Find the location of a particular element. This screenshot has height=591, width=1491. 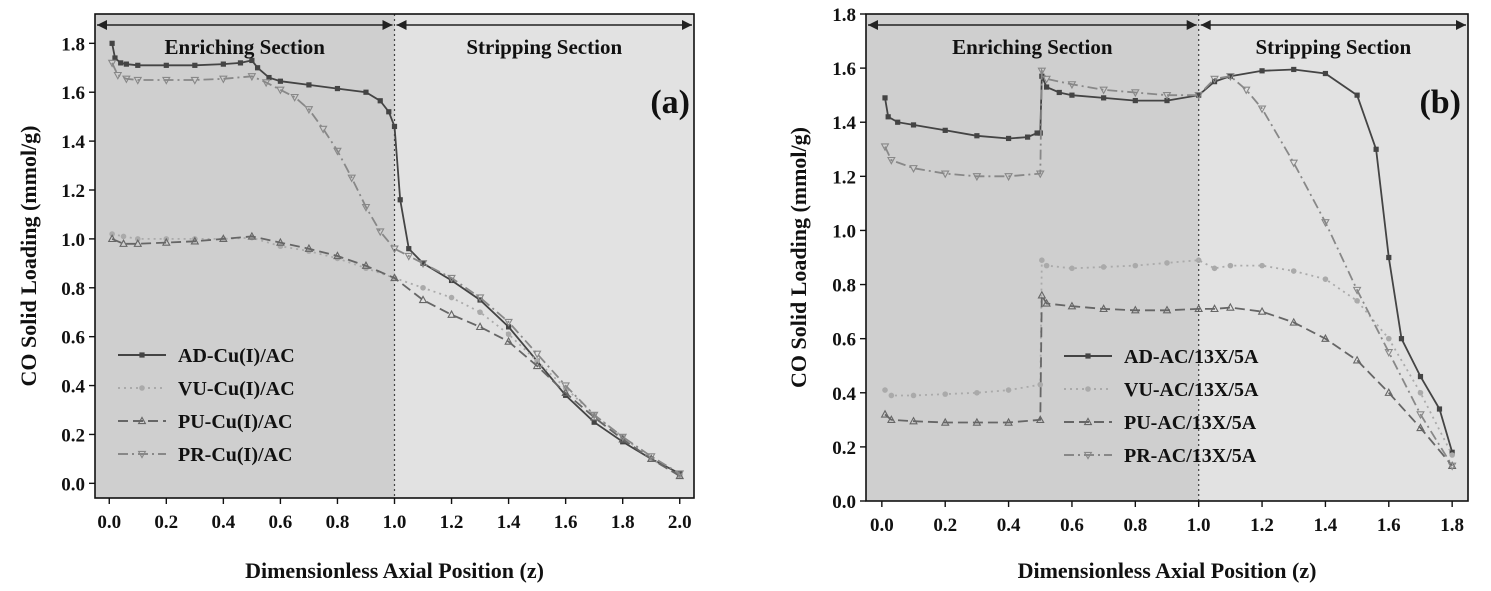

x-tick-label: 0.4 is located at coordinates (1009, 525).